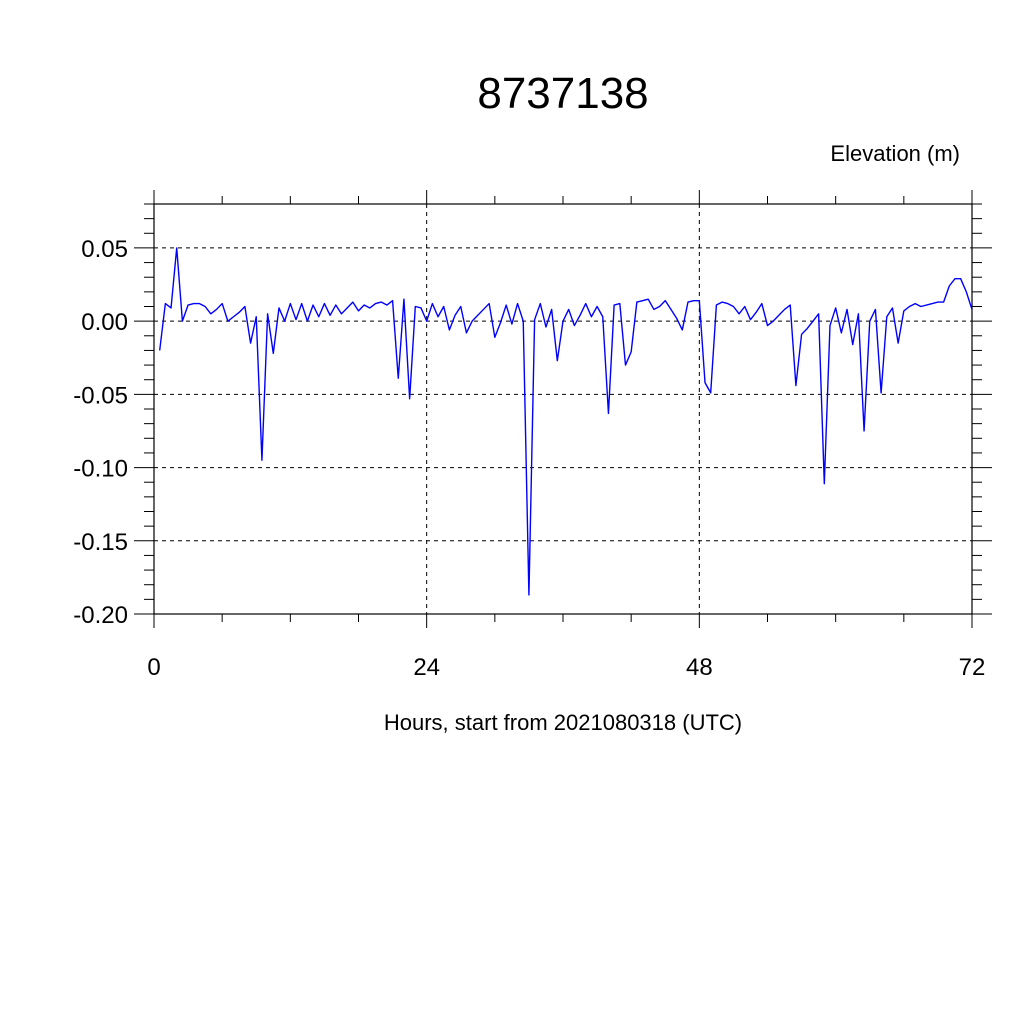 The width and height of the screenshot is (1024, 1024). Describe the element at coordinates (562, 93) in the screenshot. I see `chart-title: 8737138` at that location.